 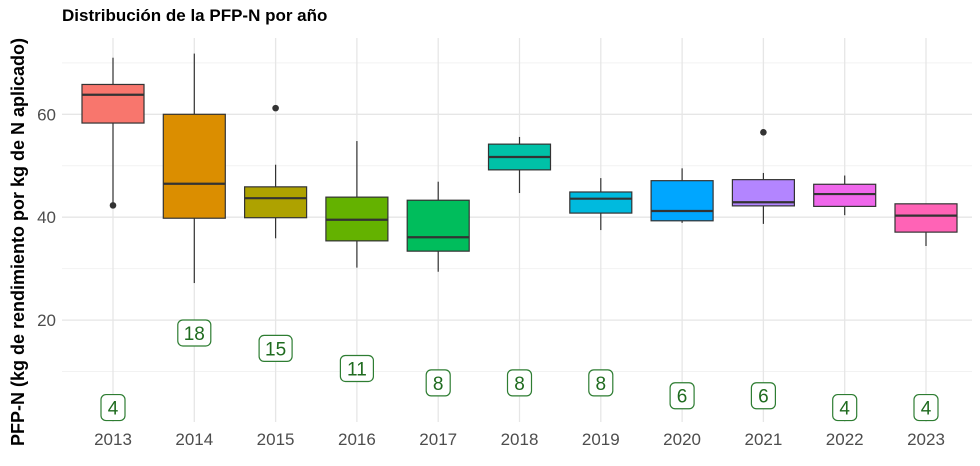 What do you see at coordinates (194, 166) in the screenshot?
I see `box-2014` at bounding box center [194, 166].